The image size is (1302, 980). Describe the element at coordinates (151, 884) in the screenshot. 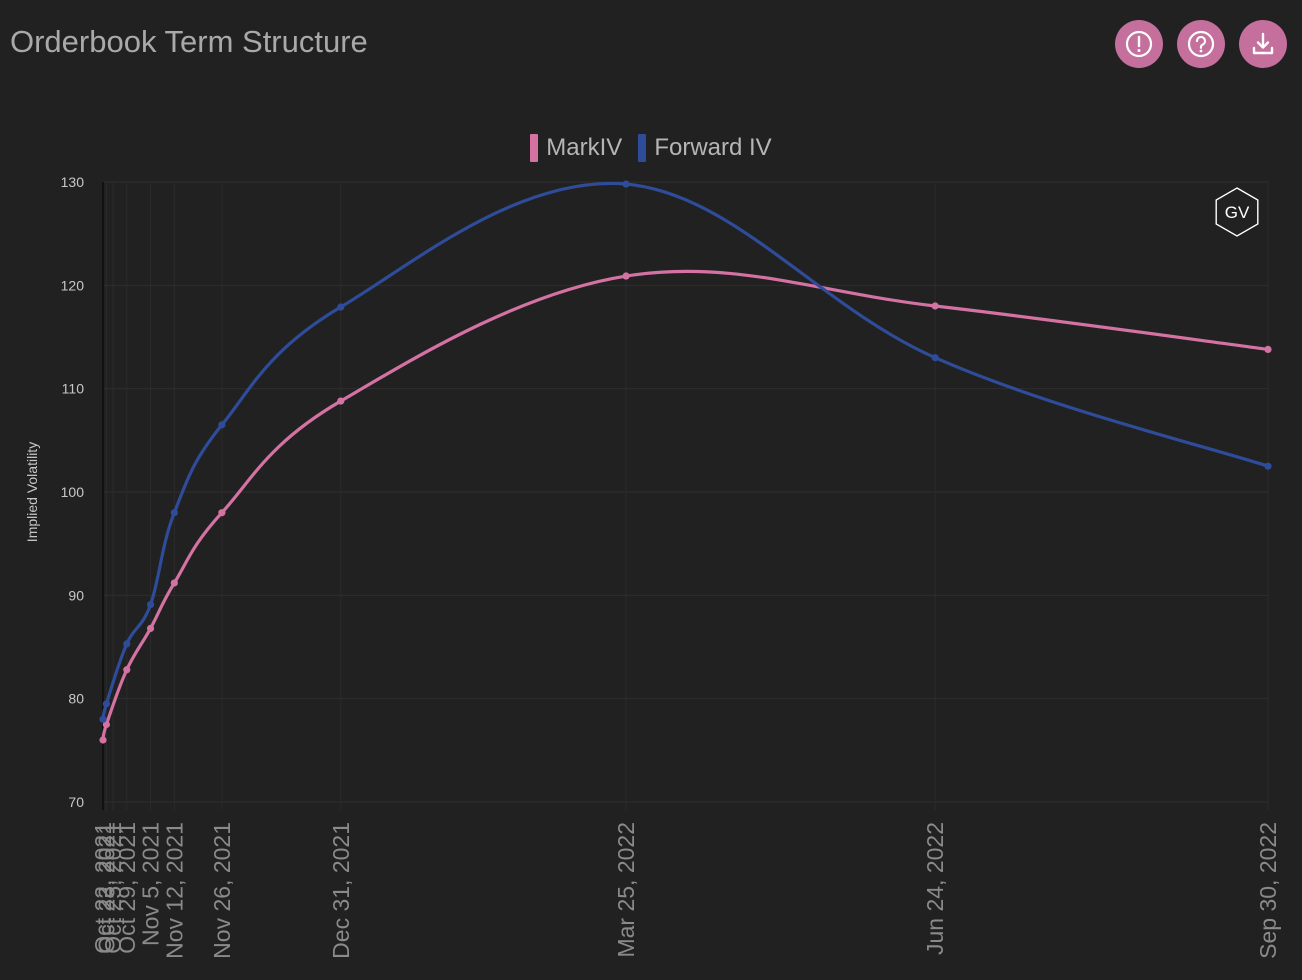

I see `x-tick-label: Nov 5, 2021` at that location.